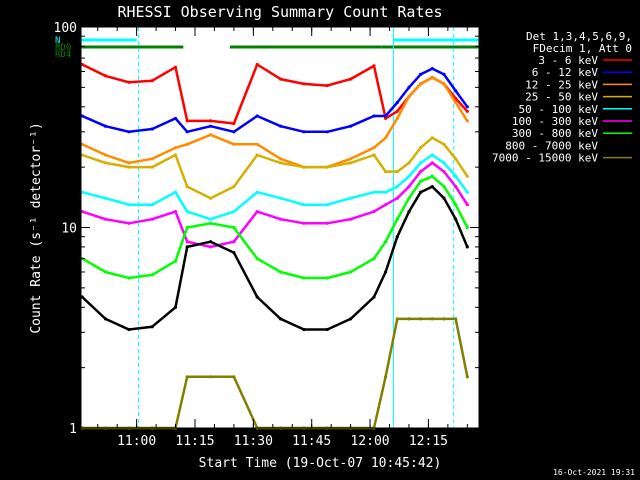  Describe the element at coordinates (579, 36) in the screenshot. I see `detector-info-line-1: Det 1,3,4,5,6,9,` at that location.